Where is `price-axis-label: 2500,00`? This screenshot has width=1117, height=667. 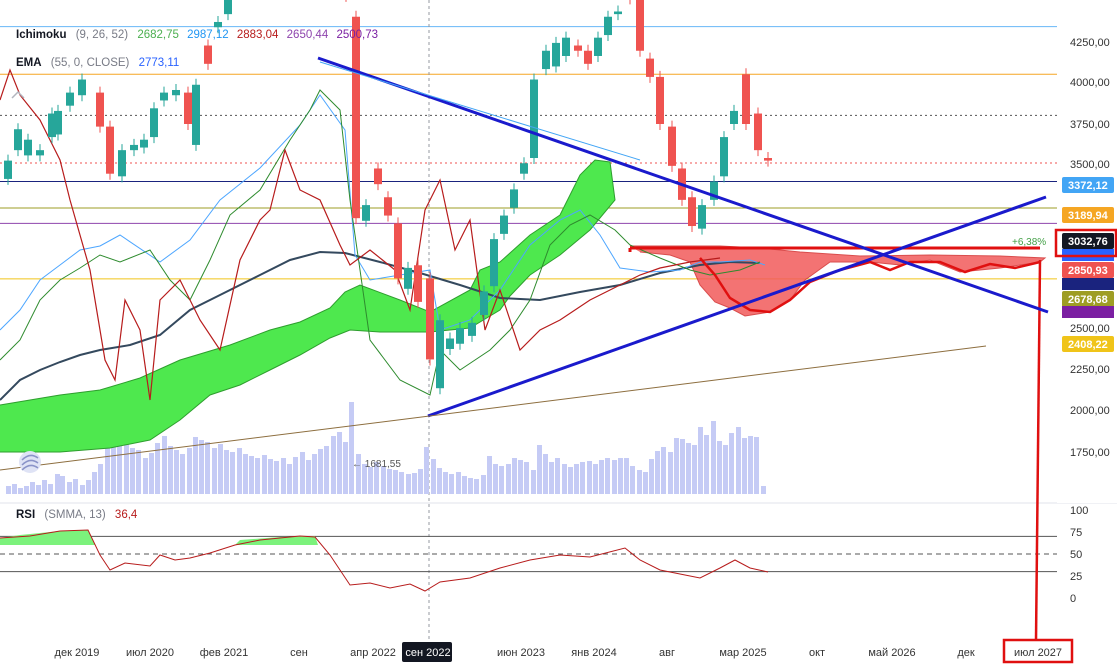 price-axis-label: 2500,00 is located at coordinates (1090, 329).